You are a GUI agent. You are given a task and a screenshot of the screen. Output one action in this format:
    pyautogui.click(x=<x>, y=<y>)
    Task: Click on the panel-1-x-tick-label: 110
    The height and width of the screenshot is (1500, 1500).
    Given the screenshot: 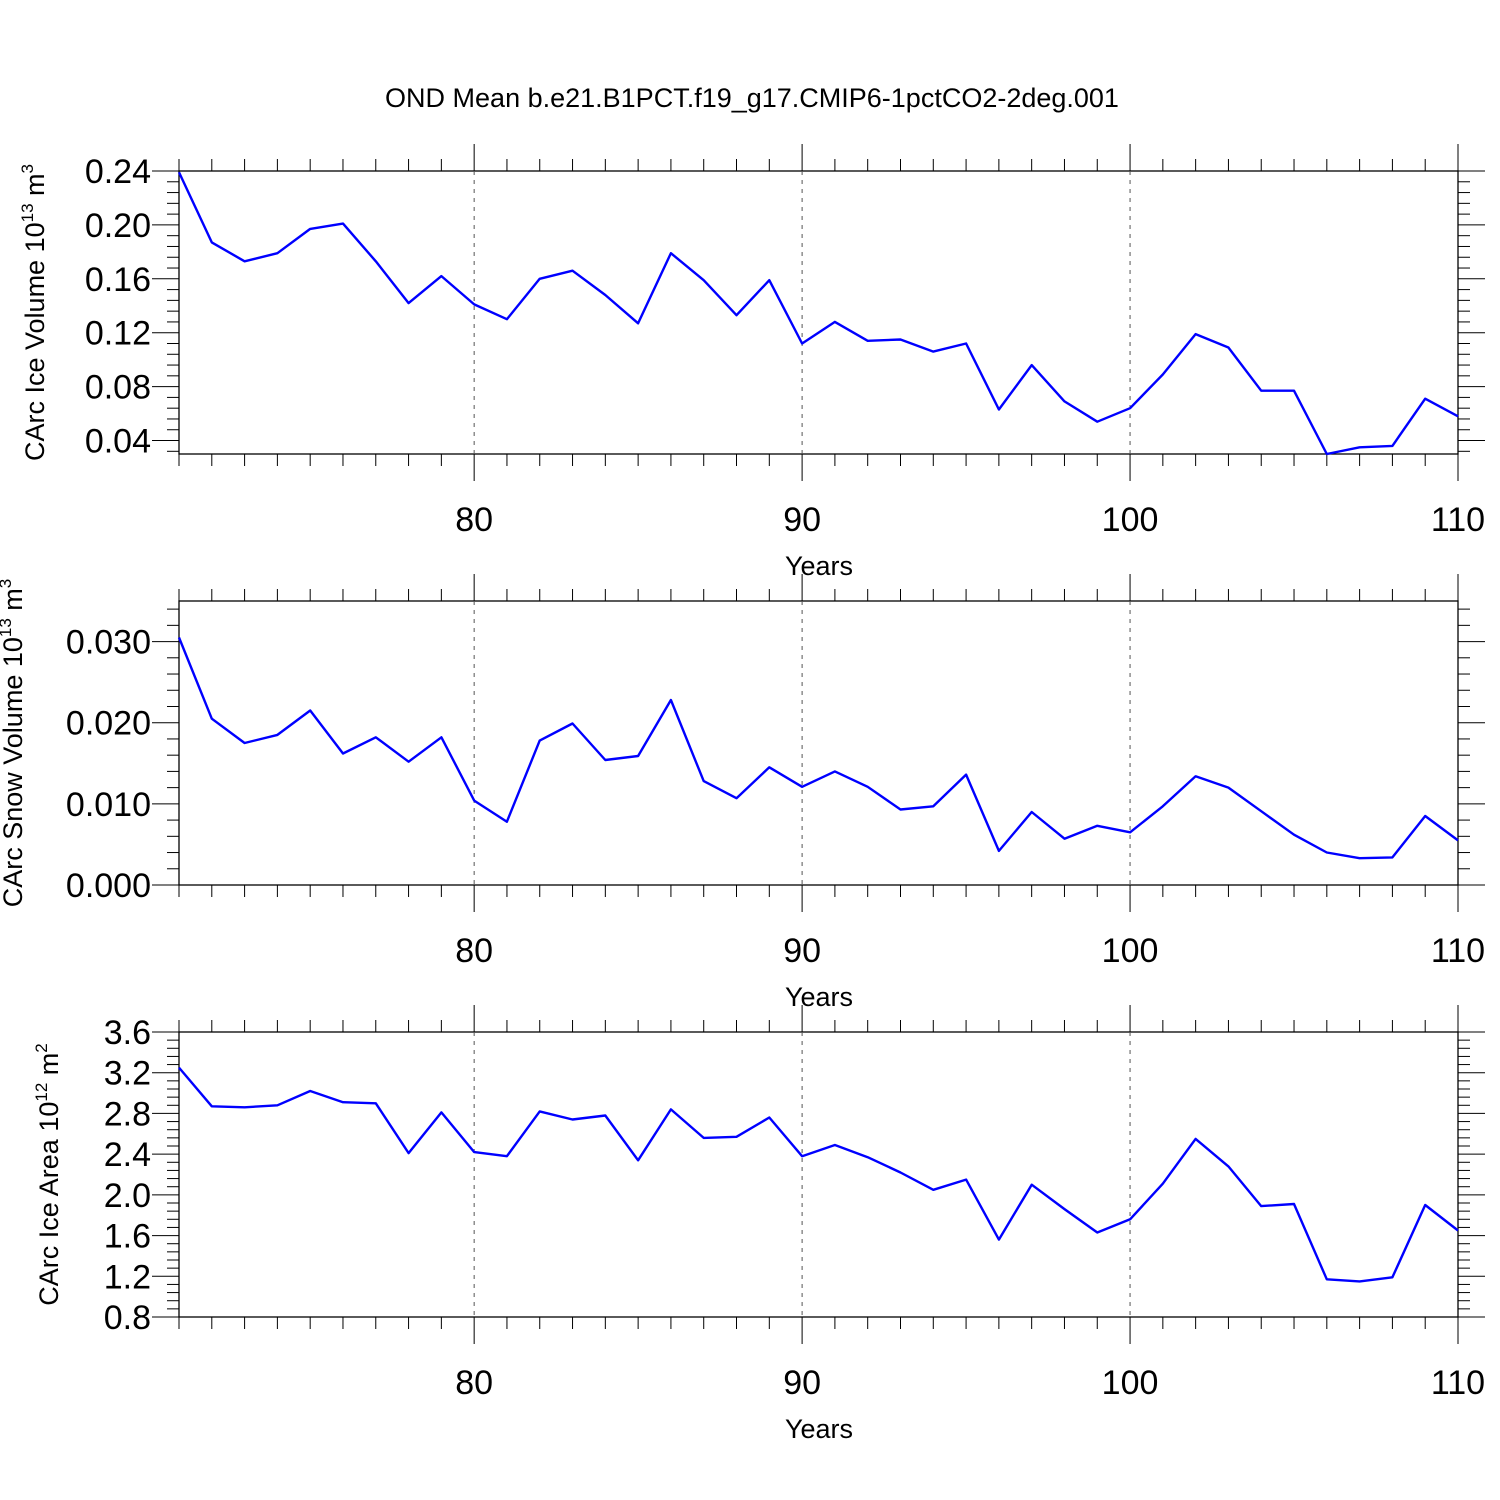 What is the action you would take?
    pyautogui.click(x=1458, y=520)
    